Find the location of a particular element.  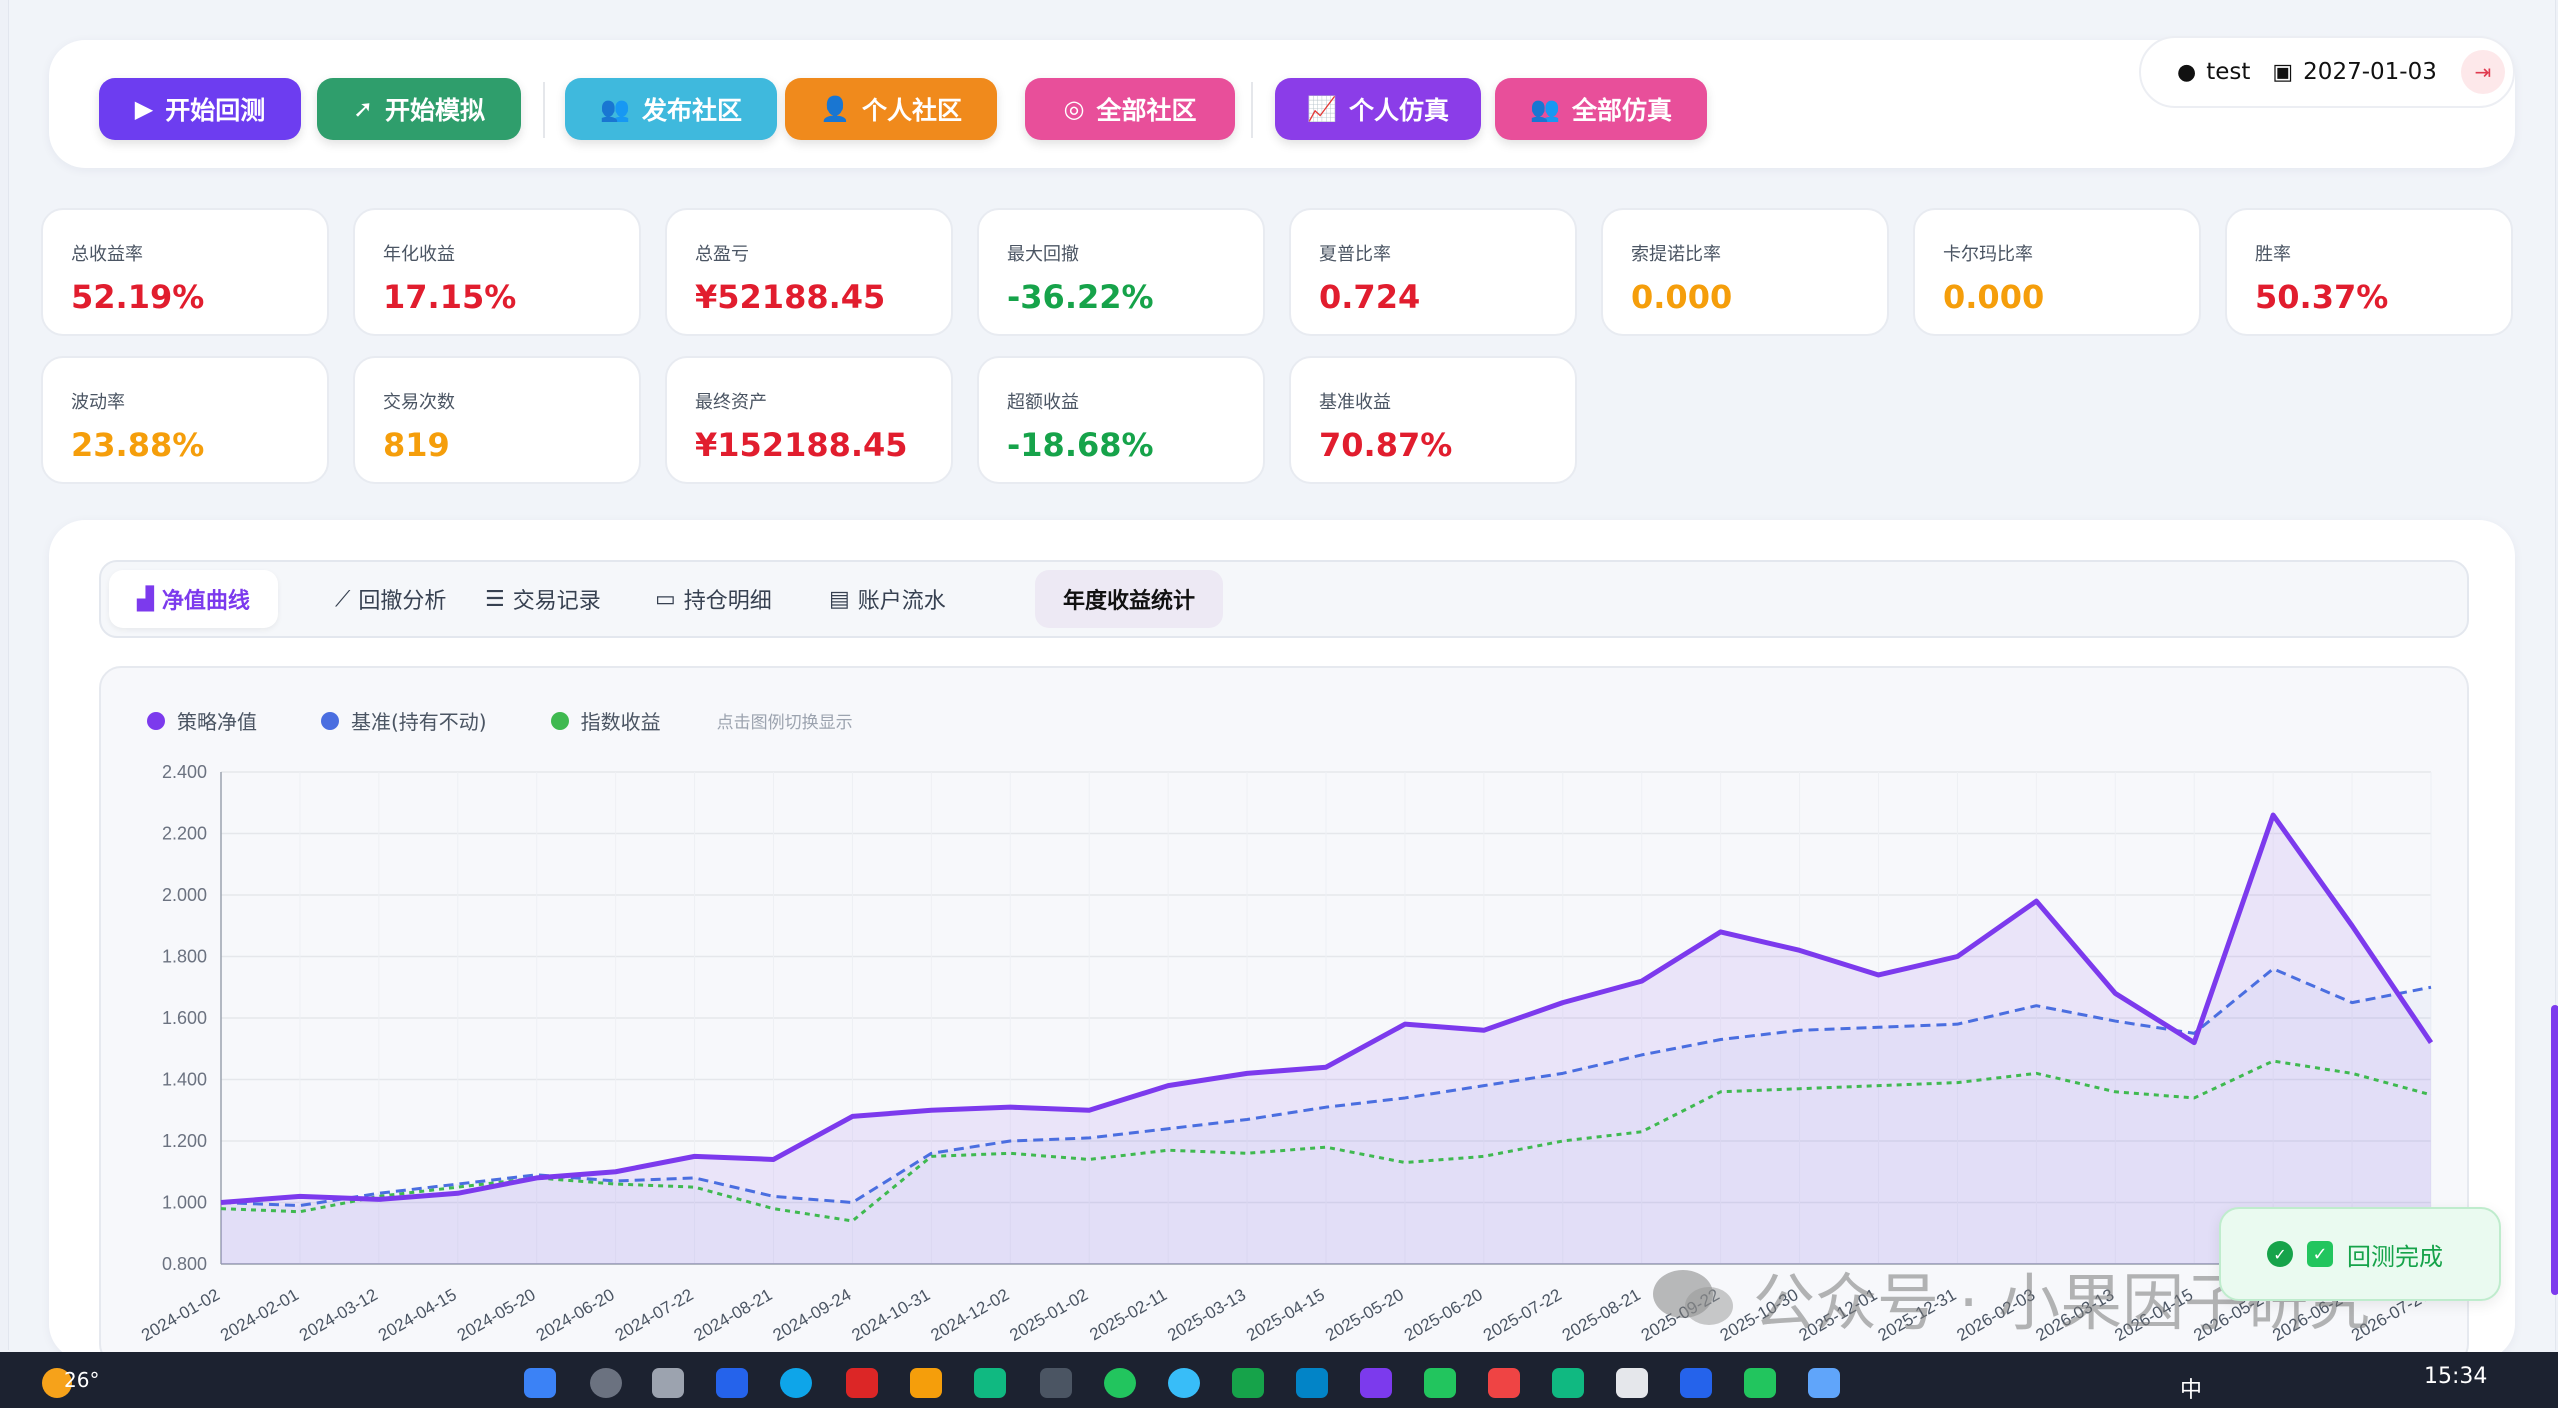

tab-ledger: ▤ 账户流水 is located at coordinates (887, 599).